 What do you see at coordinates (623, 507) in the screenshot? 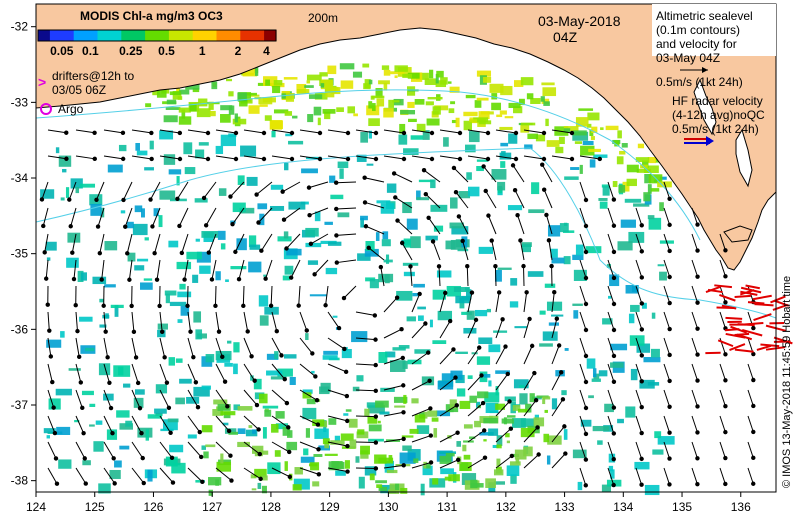
I see `lon-tick-label: 134` at bounding box center [623, 507].